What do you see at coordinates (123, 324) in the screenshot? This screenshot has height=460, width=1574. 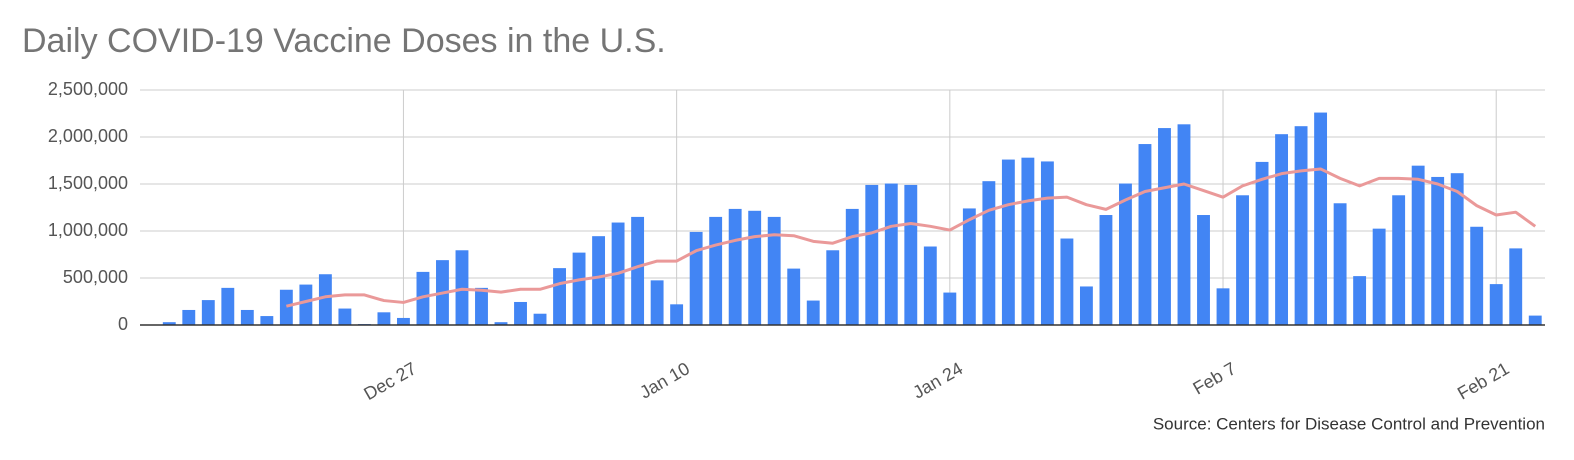 I see `y-tick-label: 0` at bounding box center [123, 324].